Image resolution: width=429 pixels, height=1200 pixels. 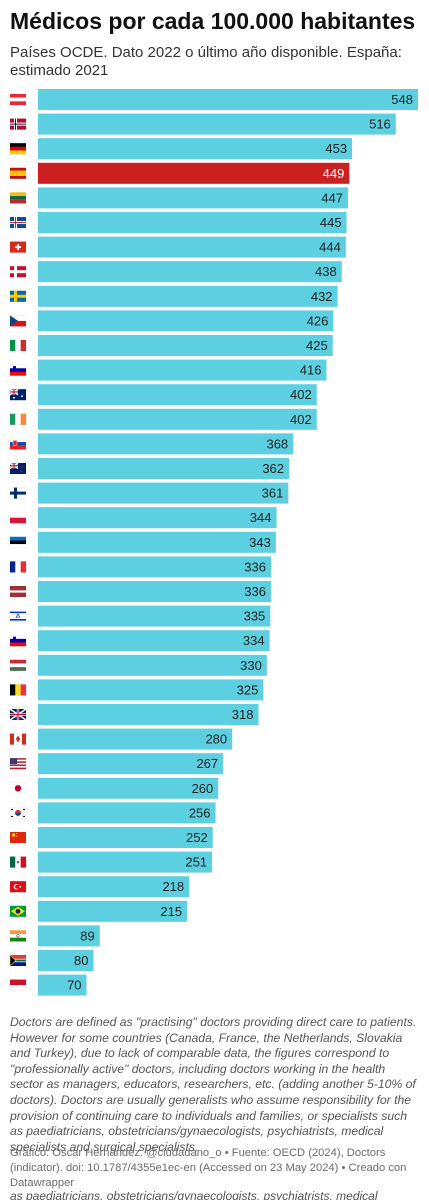 What do you see at coordinates (99, 887) in the screenshot?
I see `bar-row: 218` at bounding box center [99, 887].